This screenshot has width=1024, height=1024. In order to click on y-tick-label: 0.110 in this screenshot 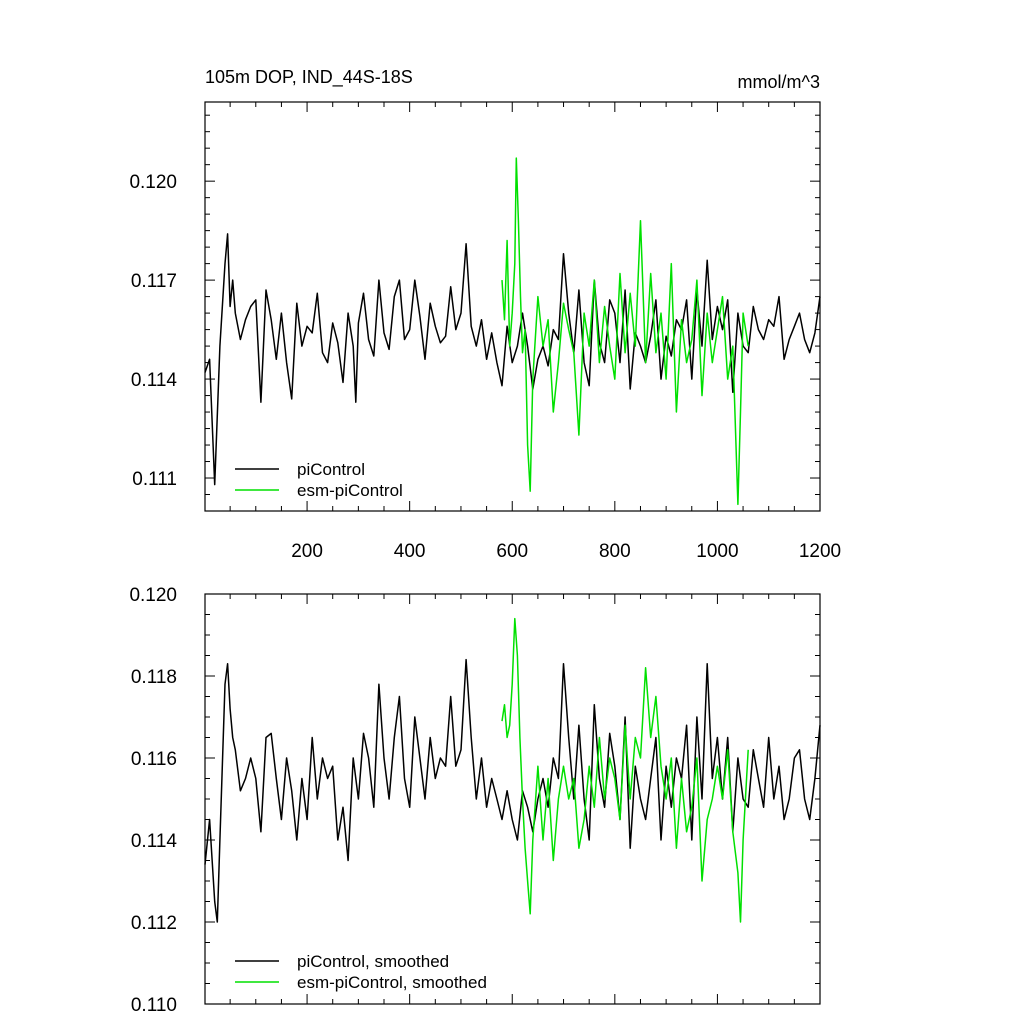, I will do `click(154, 1005)`.